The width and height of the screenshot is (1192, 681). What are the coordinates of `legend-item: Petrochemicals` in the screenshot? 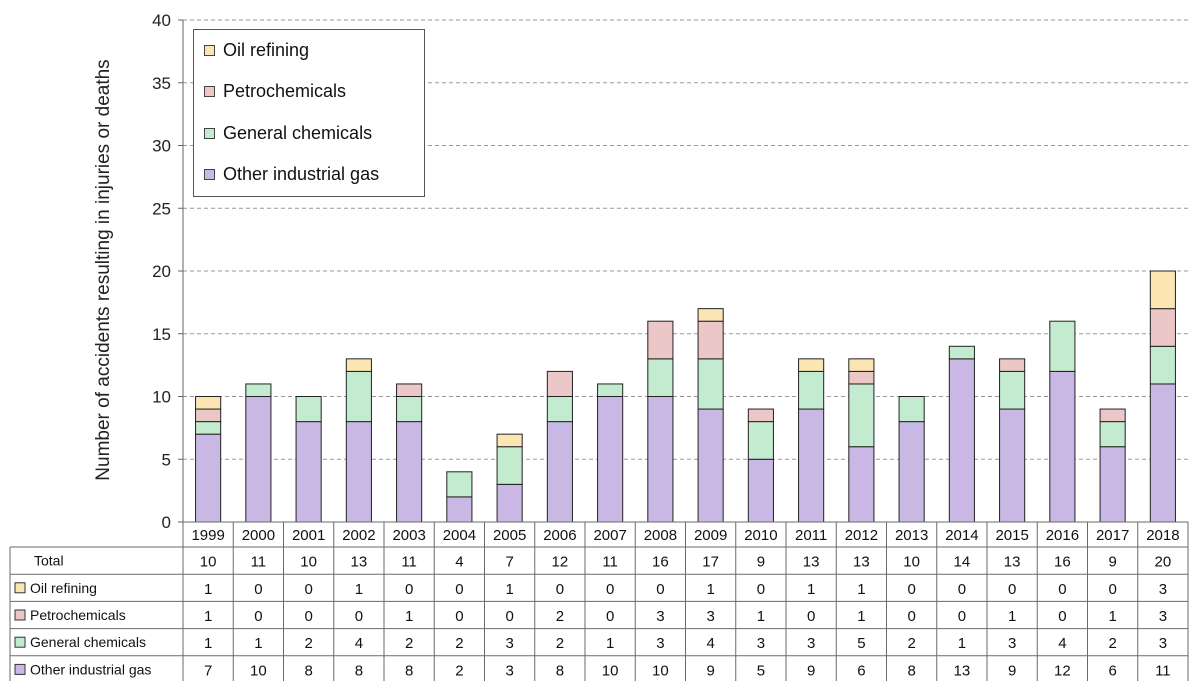 It's located at (275, 92).